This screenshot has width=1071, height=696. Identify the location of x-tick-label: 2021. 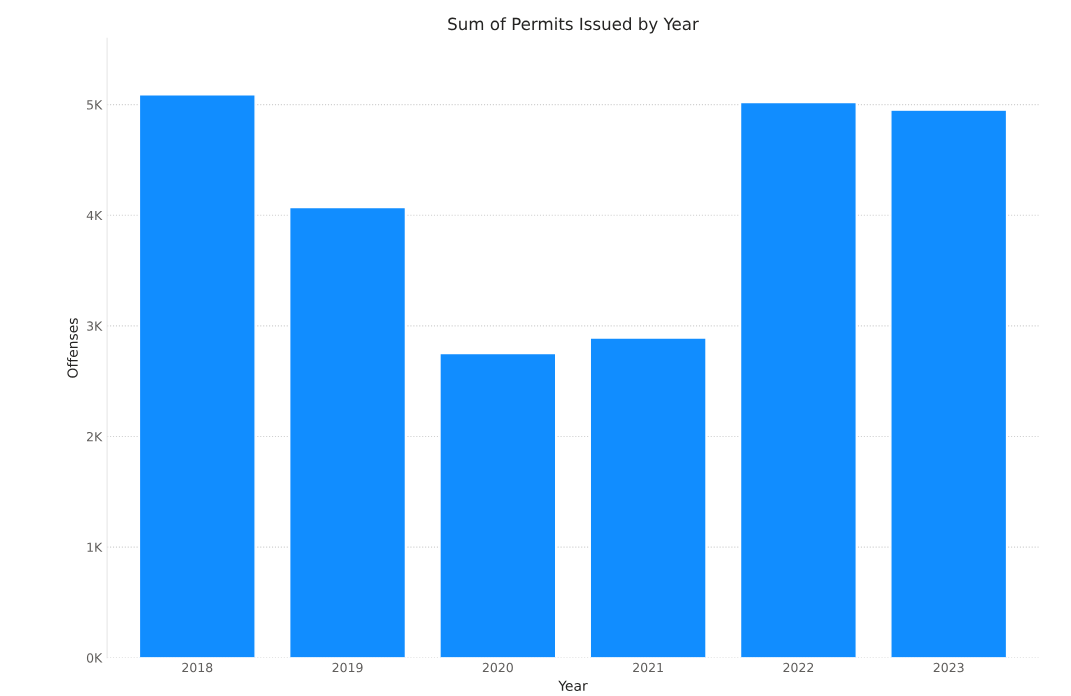
(648, 667).